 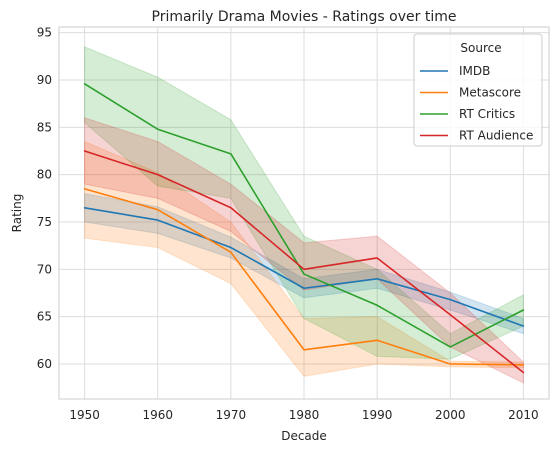 I want to click on x-tick-label: 2000, so click(x=450, y=415).